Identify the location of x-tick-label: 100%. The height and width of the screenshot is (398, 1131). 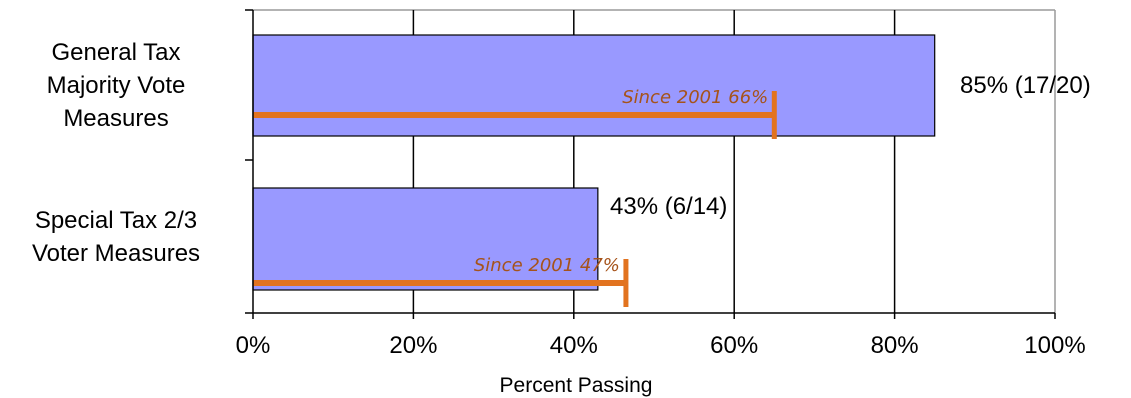
(1054, 345).